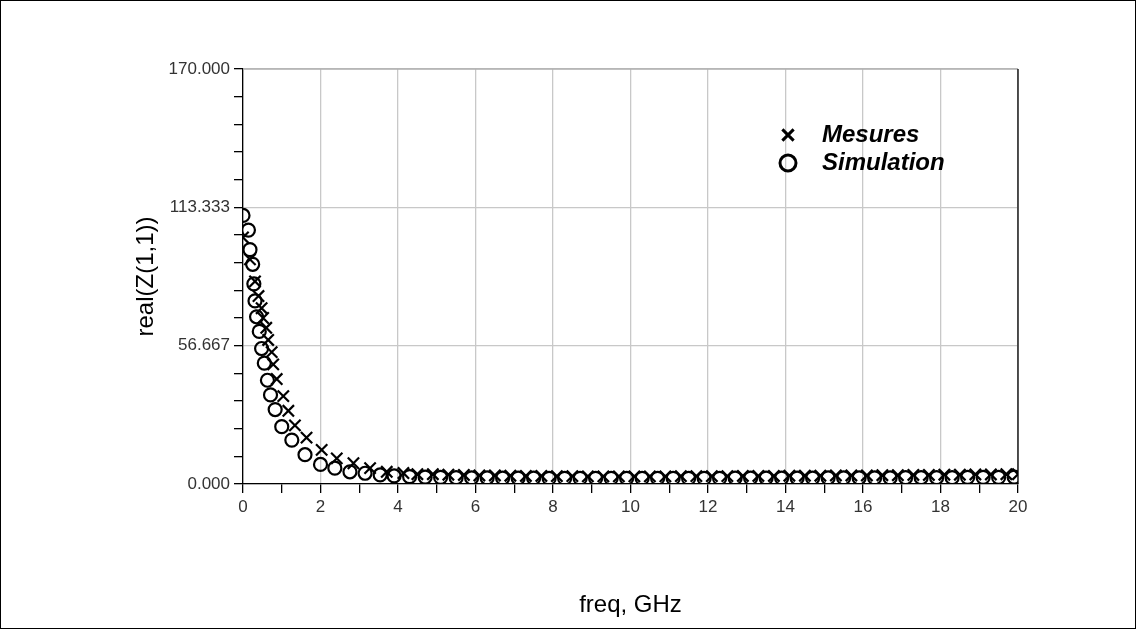 The image size is (1136, 629). I want to click on x-tick-label: 4, so click(398, 506).